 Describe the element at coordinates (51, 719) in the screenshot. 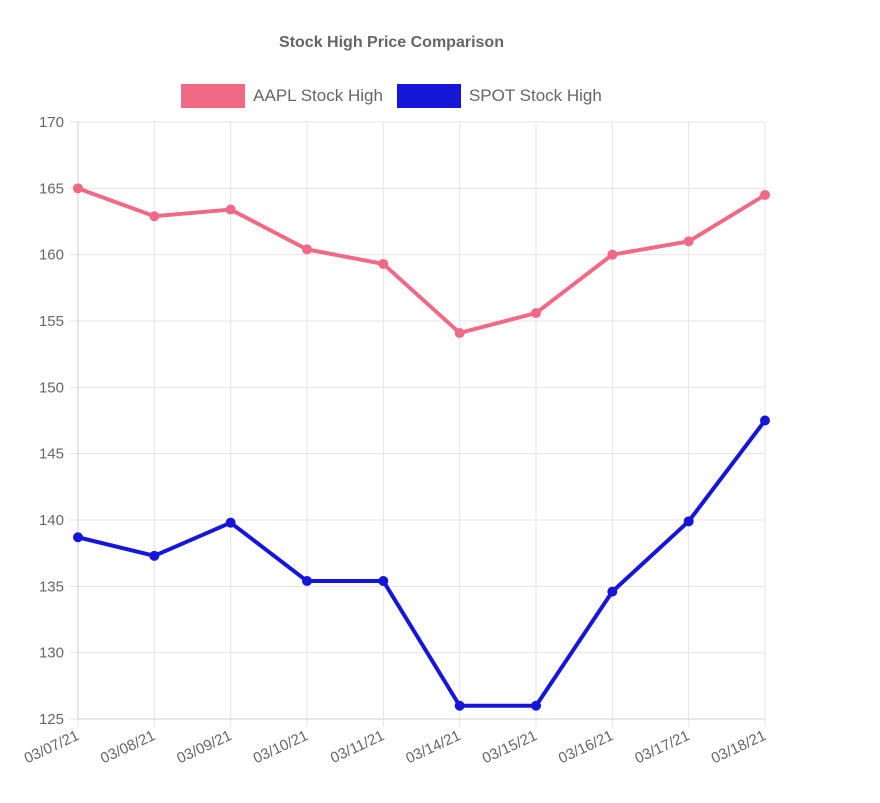

I see `y-tick-label: 125` at that location.